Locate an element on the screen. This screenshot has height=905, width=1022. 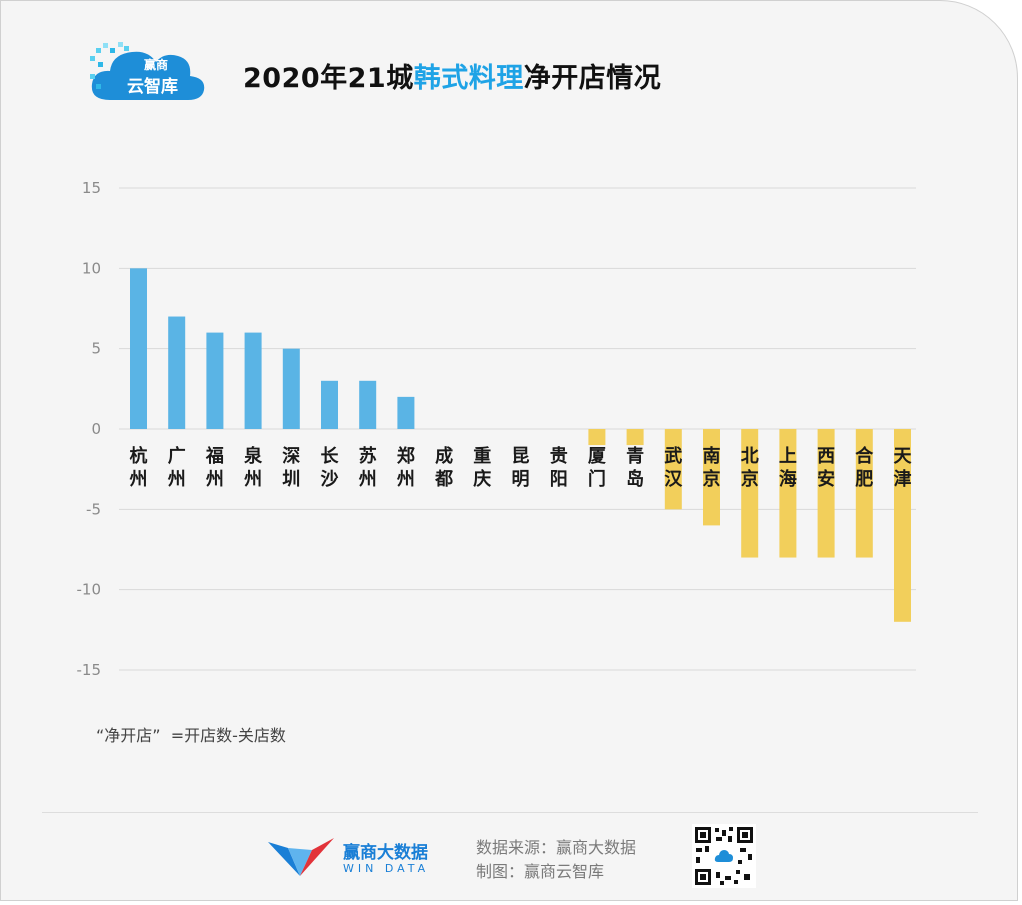
category-label: 武汉 is located at coordinates (673, 468).